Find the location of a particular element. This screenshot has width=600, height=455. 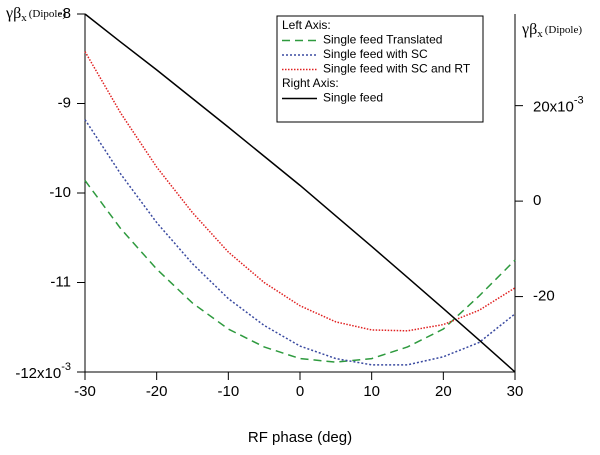

x-tick-label: -30 is located at coordinates (85, 391).